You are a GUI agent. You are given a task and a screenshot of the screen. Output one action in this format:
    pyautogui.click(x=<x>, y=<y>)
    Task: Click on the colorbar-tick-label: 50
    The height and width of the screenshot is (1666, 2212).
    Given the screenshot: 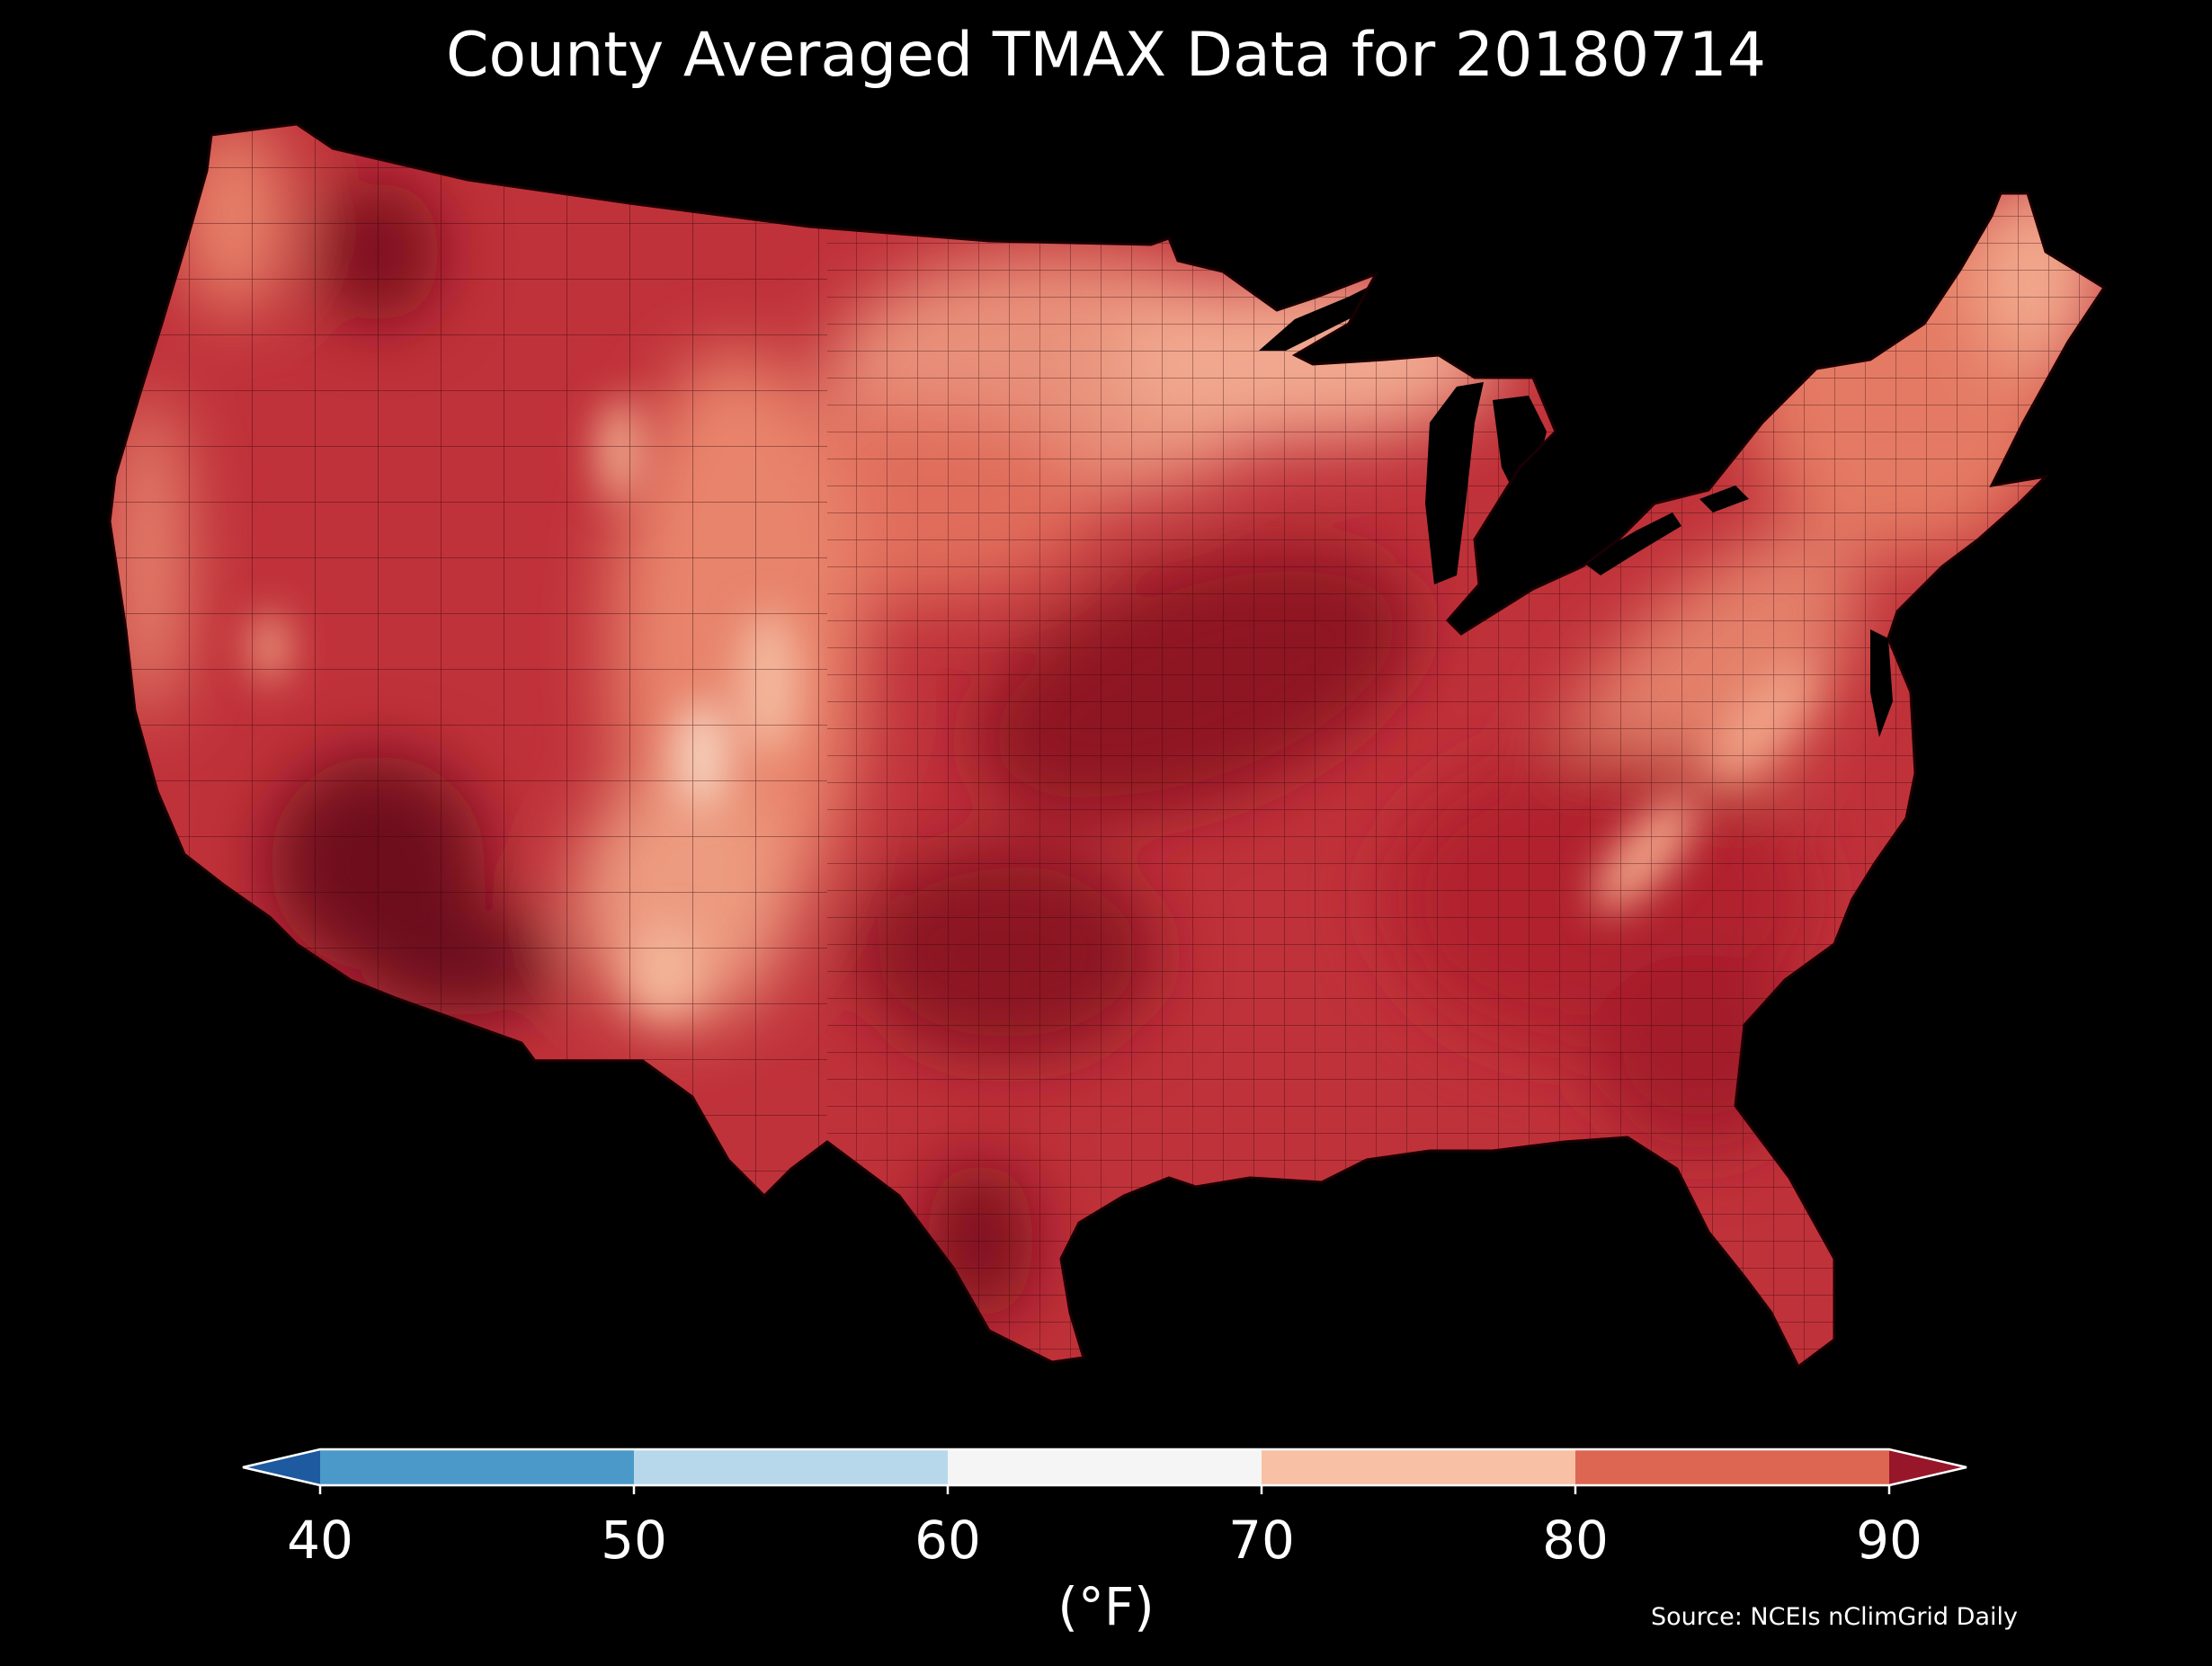 What is the action you would take?
    pyautogui.click(x=634, y=1540)
    